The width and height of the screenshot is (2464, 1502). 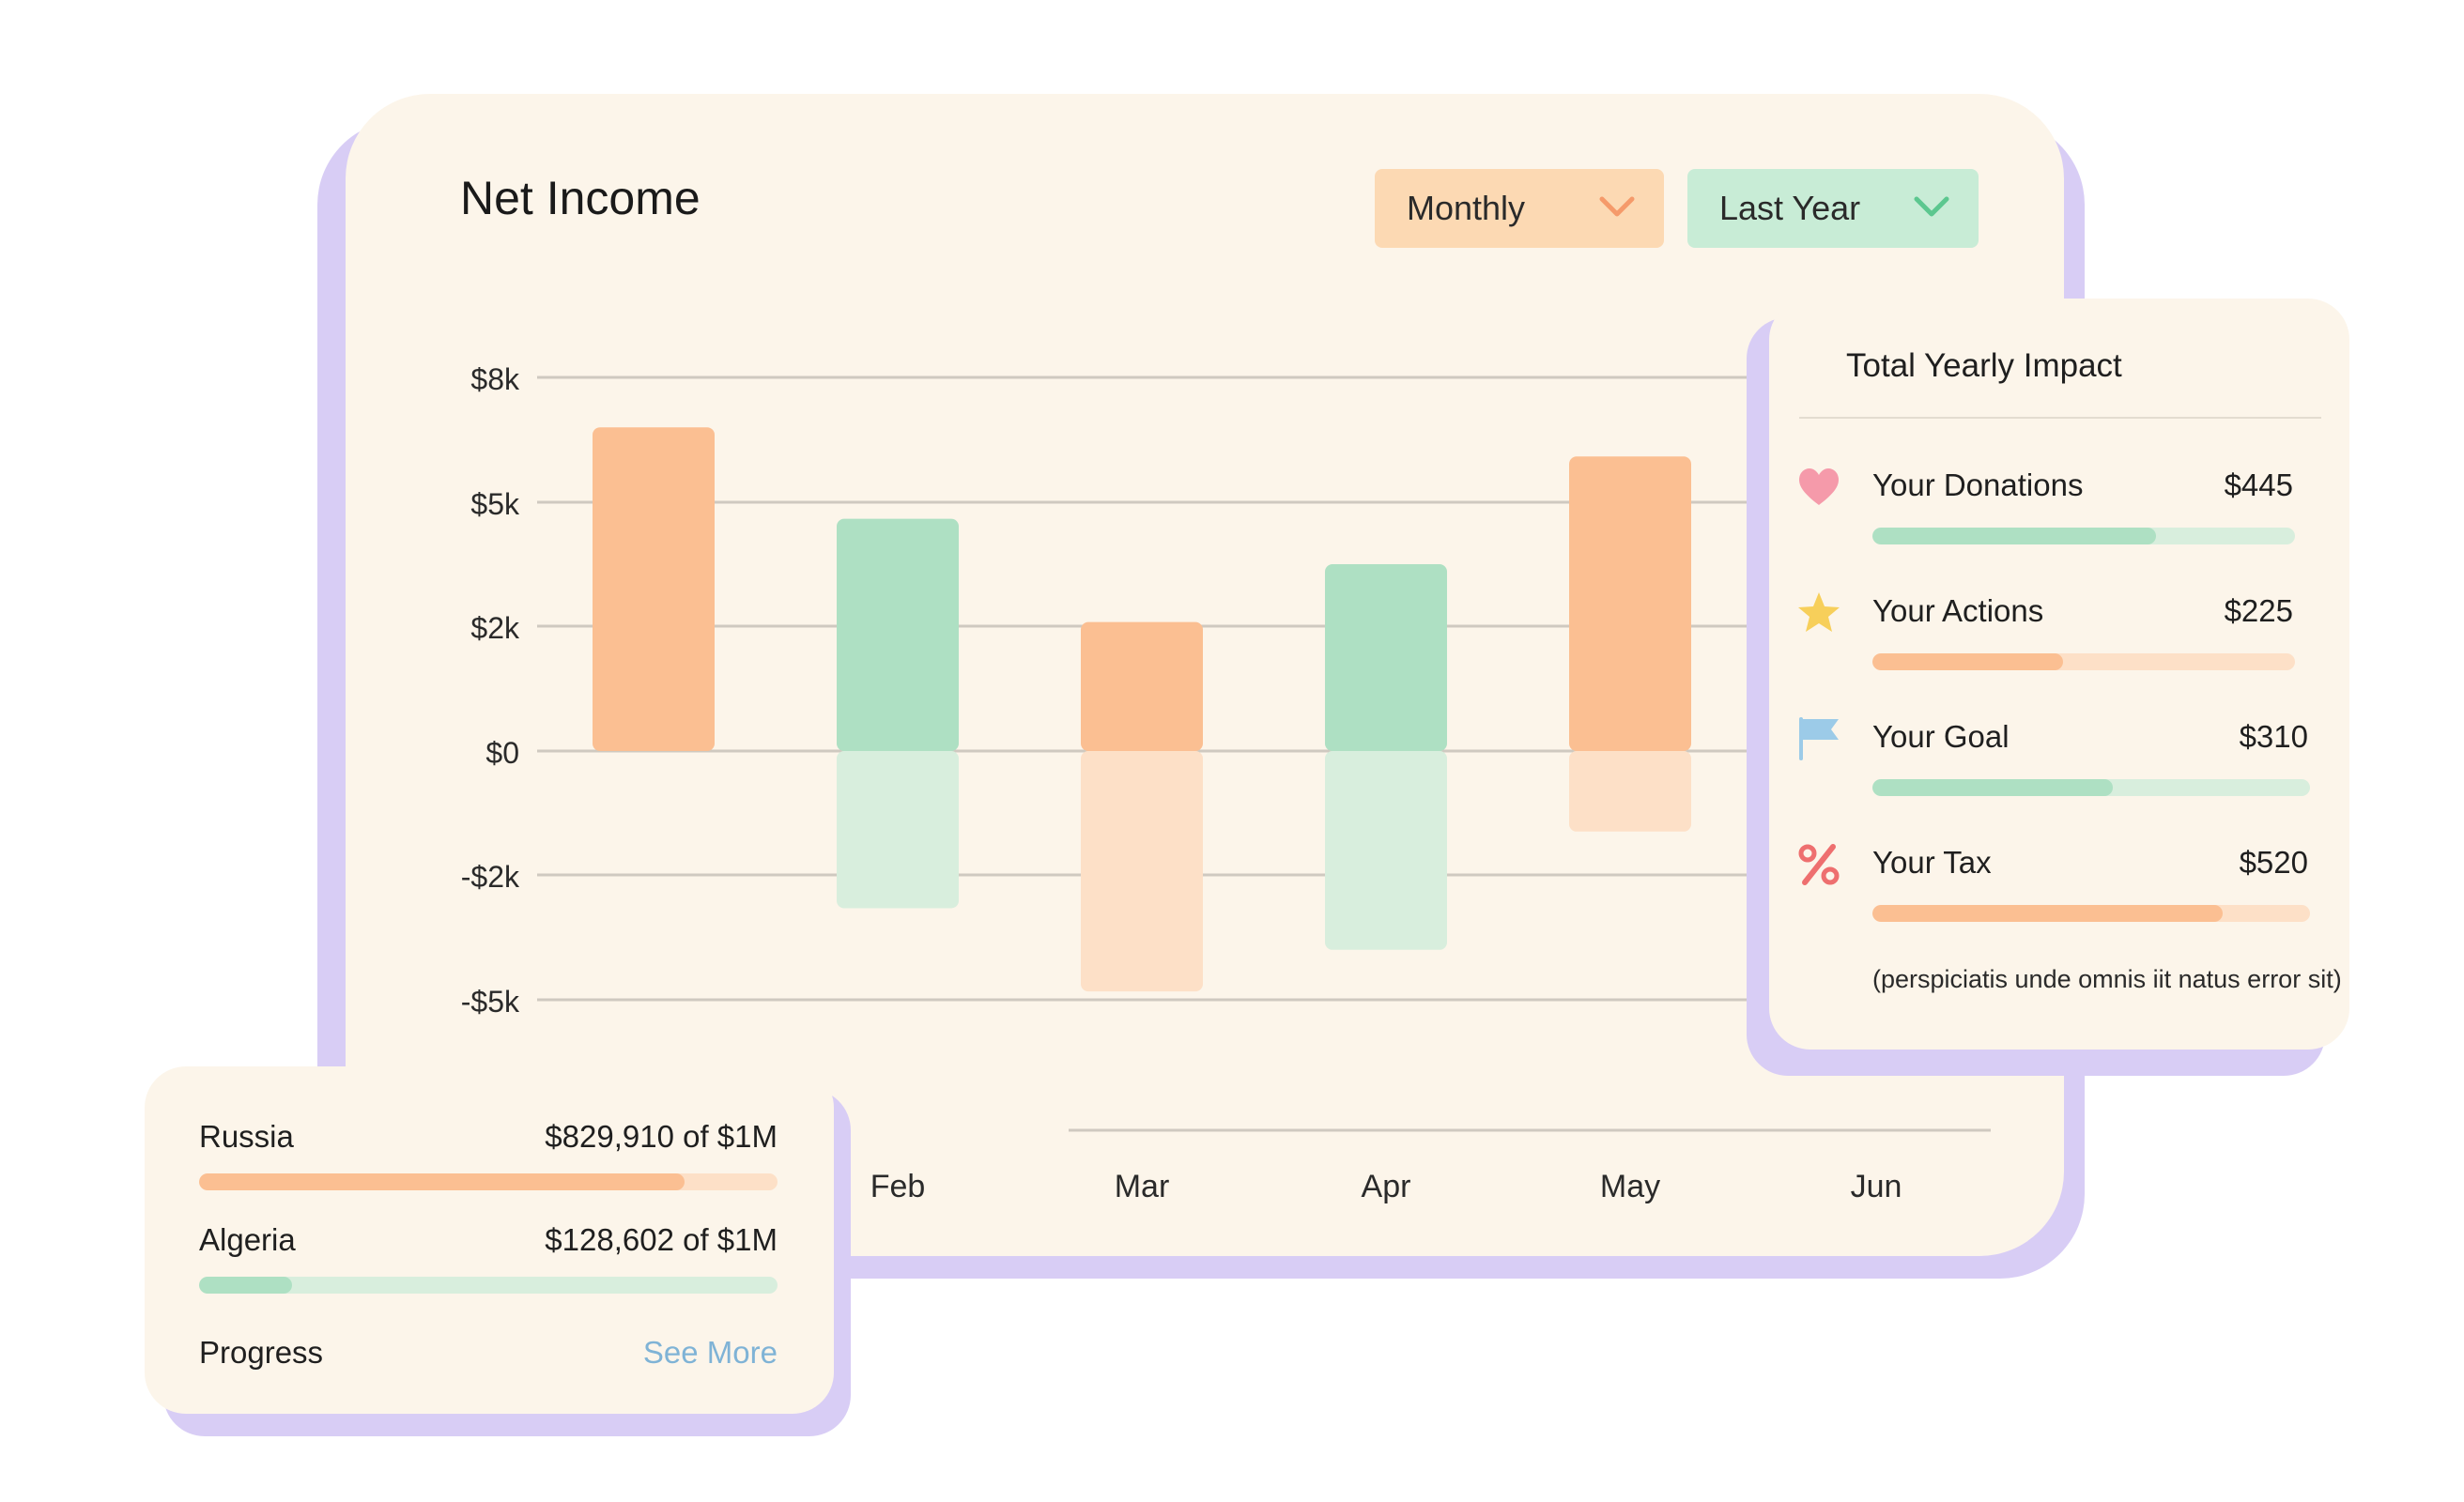 What do you see at coordinates (1630, 603) in the screenshot?
I see `bar-may-positive` at bounding box center [1630, 603].